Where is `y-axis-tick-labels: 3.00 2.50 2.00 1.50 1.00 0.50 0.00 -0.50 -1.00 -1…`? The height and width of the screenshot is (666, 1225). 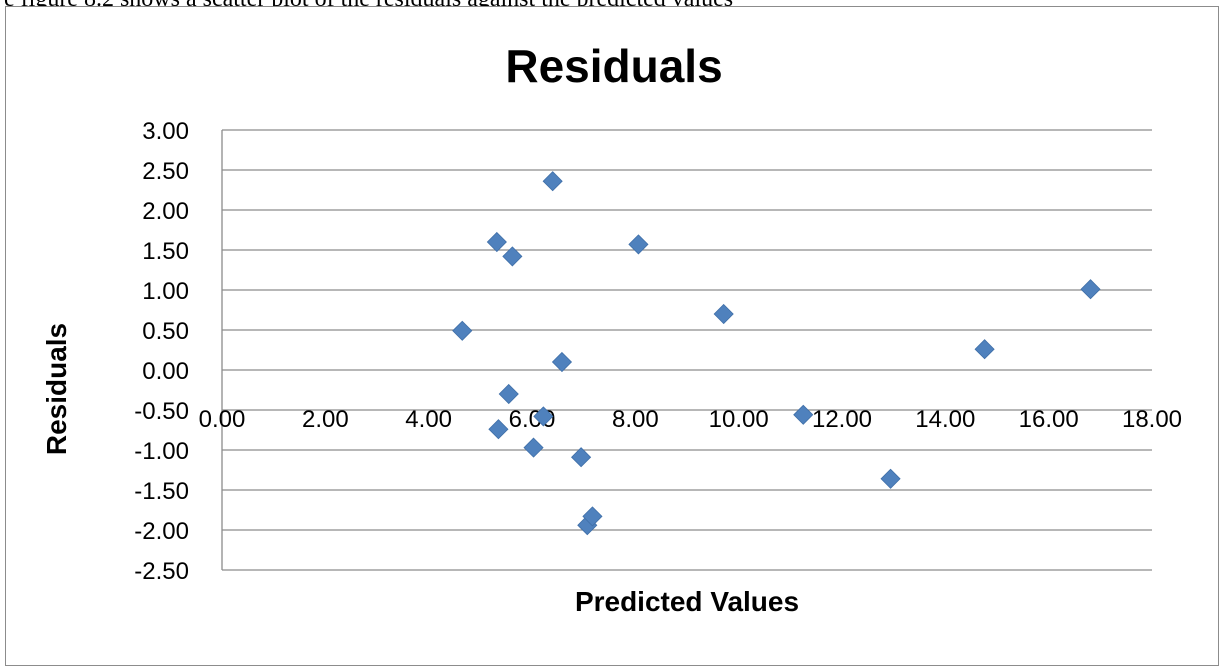
y-axis-tick-labels: 3.00 2.50 2.00 1.50 1.00 0.50 0.00 -0.50 -1.00 -1… is located at coordinates (161, 351).